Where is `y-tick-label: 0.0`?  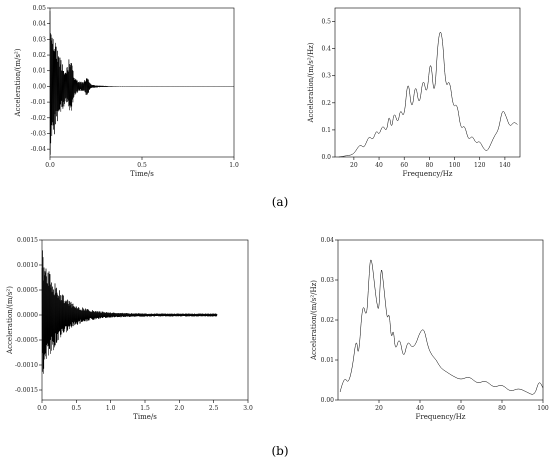 y-tick-label: 0.0 is located at coordinates (326, 157).